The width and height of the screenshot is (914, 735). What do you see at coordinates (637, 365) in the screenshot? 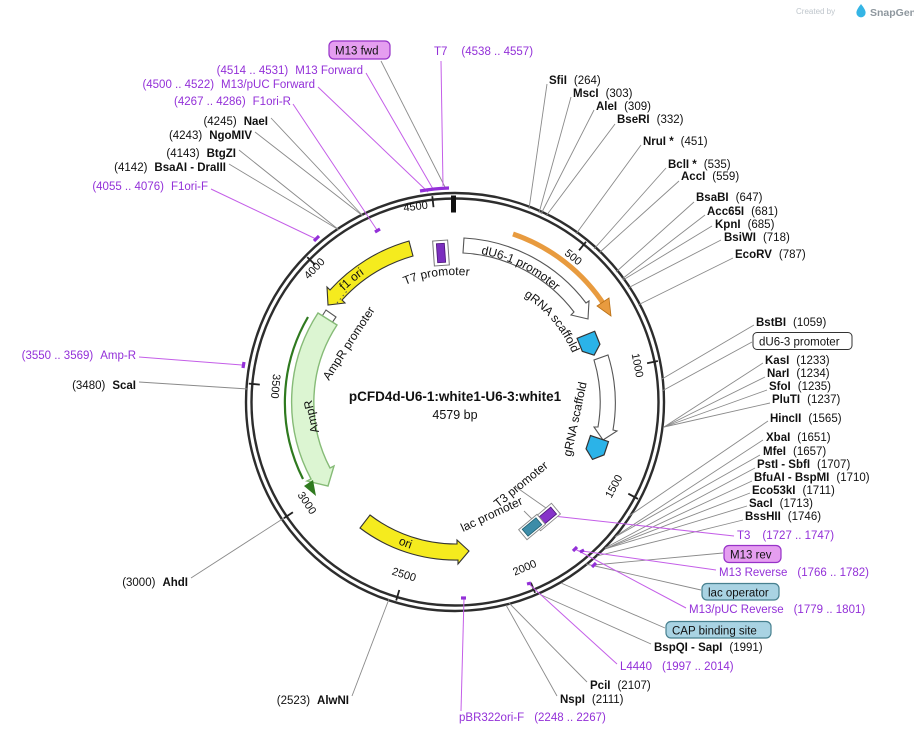
I see `tick-label-1000: 1000` at bounding box center [637, 365].